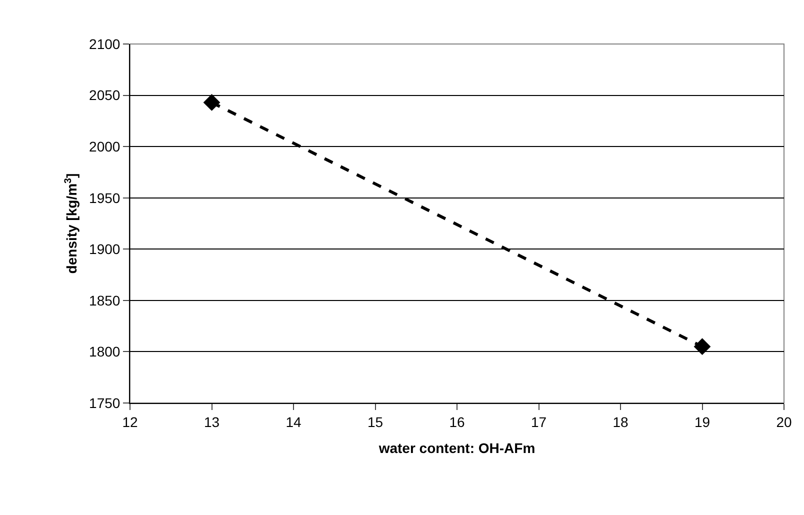 The width and height of the screenshot is (804, 515). Describe the element at coordinates (375, 422) in the screenshot. I see `x-tick-label: 15` at that location.